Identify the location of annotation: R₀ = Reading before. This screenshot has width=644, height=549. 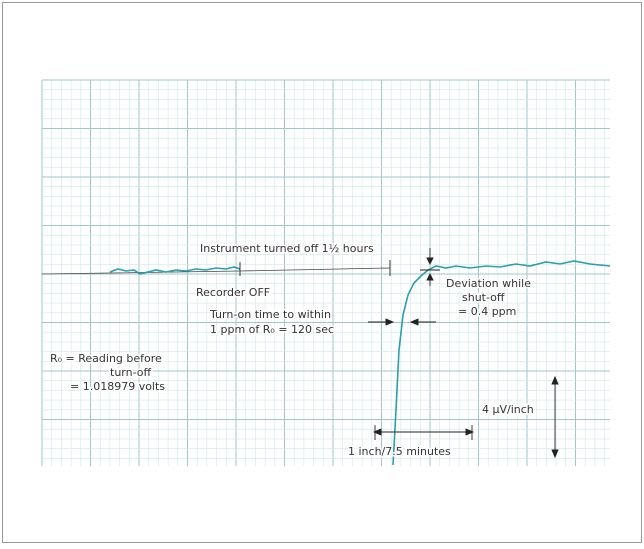
(106, 358).